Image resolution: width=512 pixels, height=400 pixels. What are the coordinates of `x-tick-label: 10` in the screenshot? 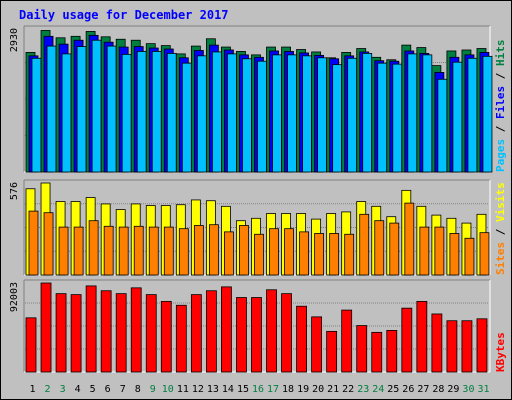 It's located at (168, 389).